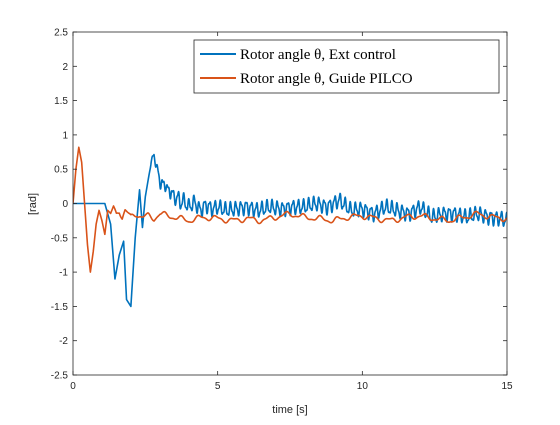 This screenshot has width=560, height=425. I want to click on x-tick-label: 15, so click(507, 386).